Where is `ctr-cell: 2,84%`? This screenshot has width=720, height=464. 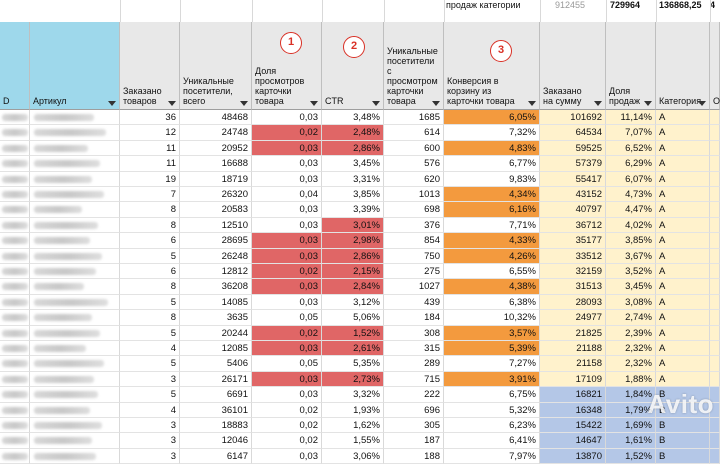 ctr-cell: 2,84% is located at coordinates (353, 287).